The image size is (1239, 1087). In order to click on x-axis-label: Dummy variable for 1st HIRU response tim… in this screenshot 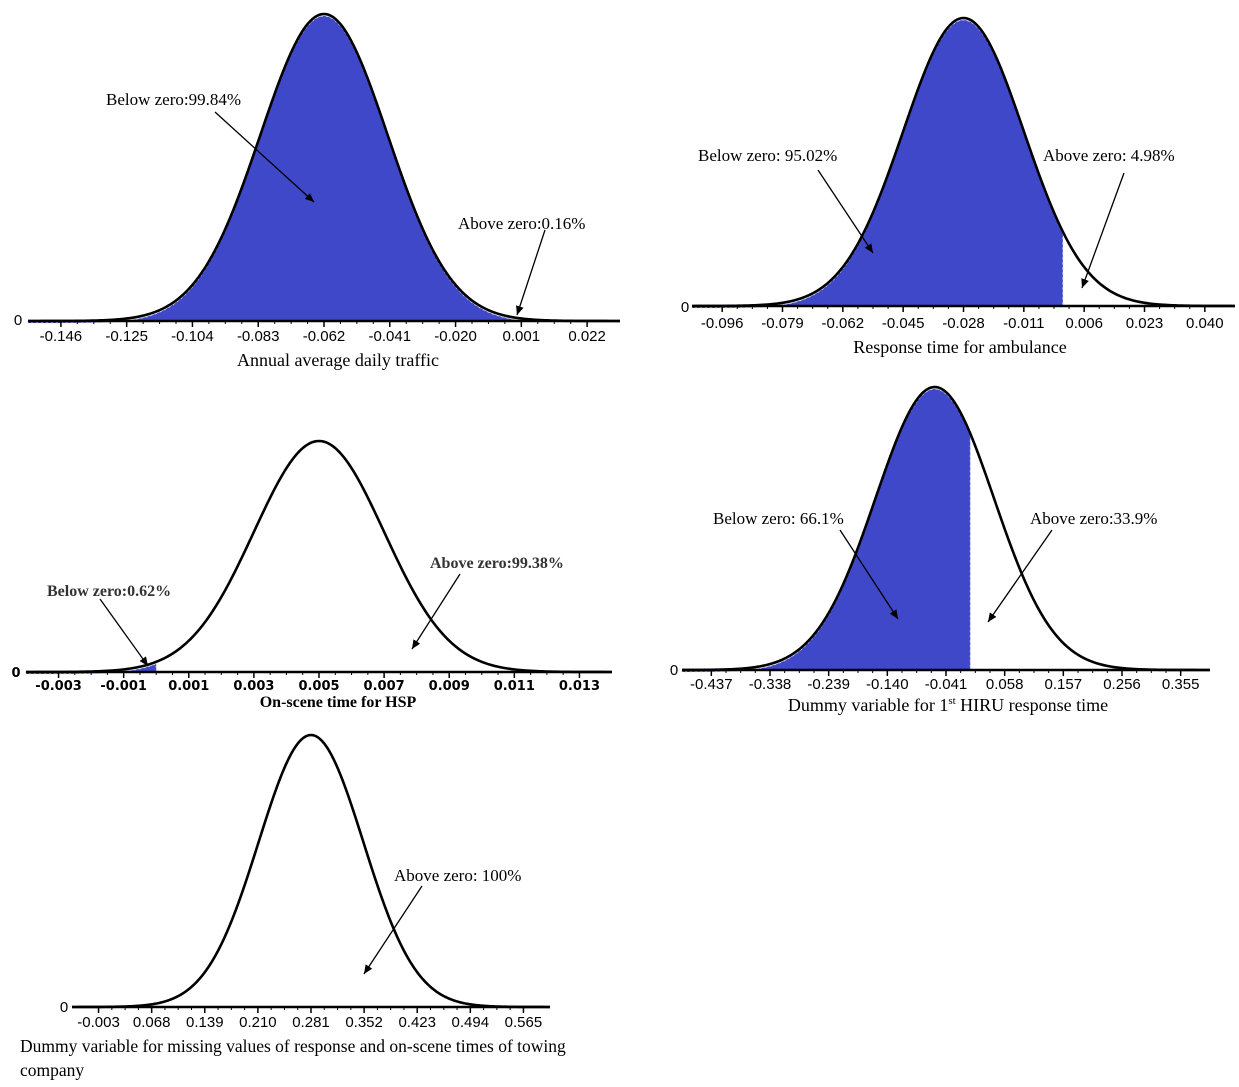, I will do `click(948, 705)`.